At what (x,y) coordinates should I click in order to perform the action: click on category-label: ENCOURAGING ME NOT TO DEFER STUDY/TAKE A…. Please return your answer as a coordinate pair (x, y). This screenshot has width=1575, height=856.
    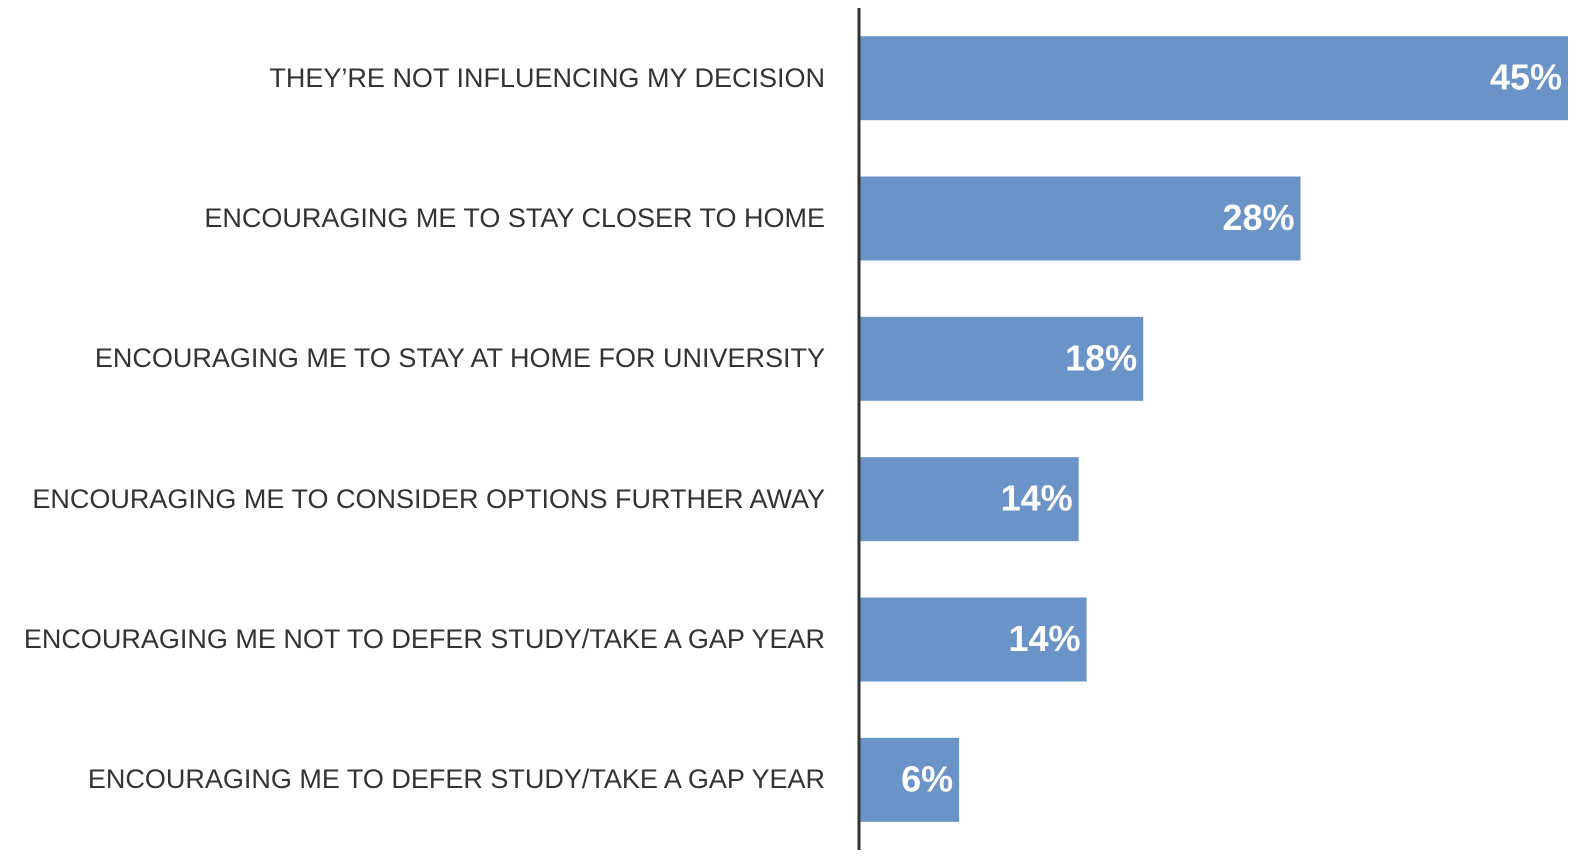
    Looking at the image, I should click on (424, 639).